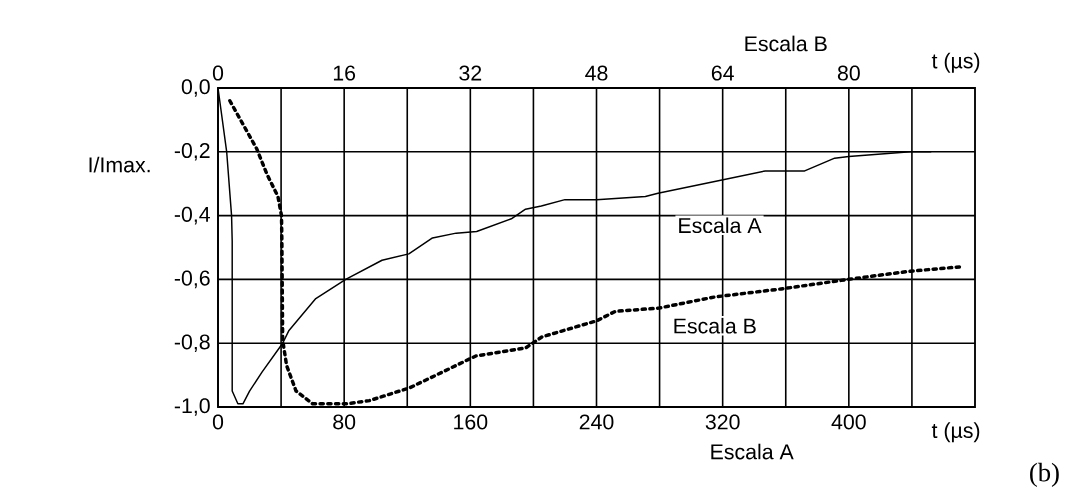  What do you see at coordinates (471, 422) in the screenshot?
I see `x-tick-label: 160` at bounding box center [471, 422].